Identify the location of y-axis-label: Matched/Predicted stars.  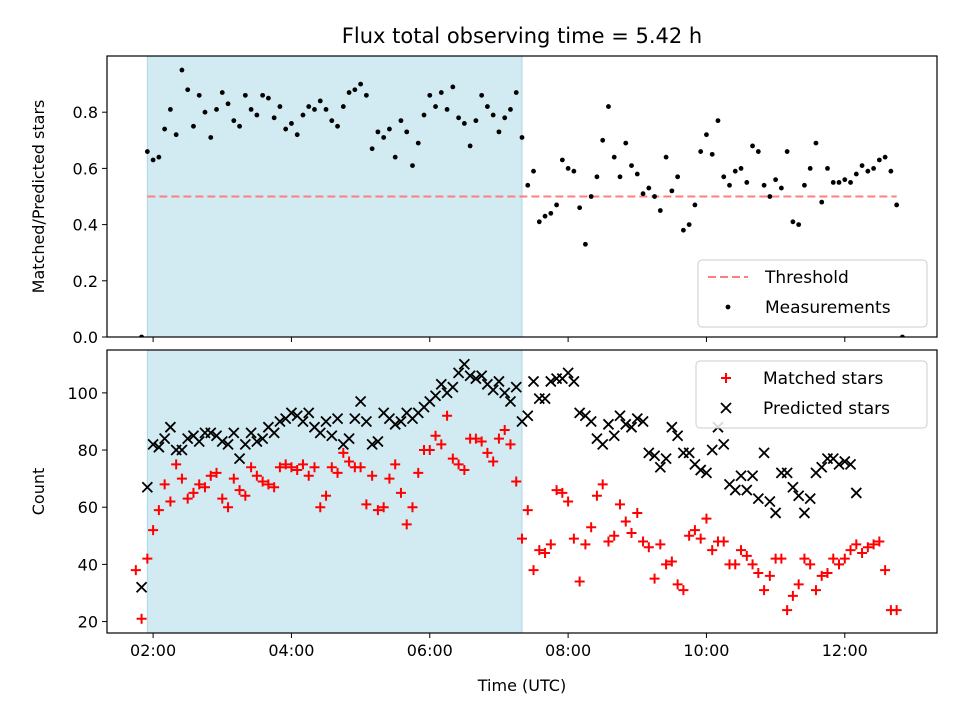
(38, 197).